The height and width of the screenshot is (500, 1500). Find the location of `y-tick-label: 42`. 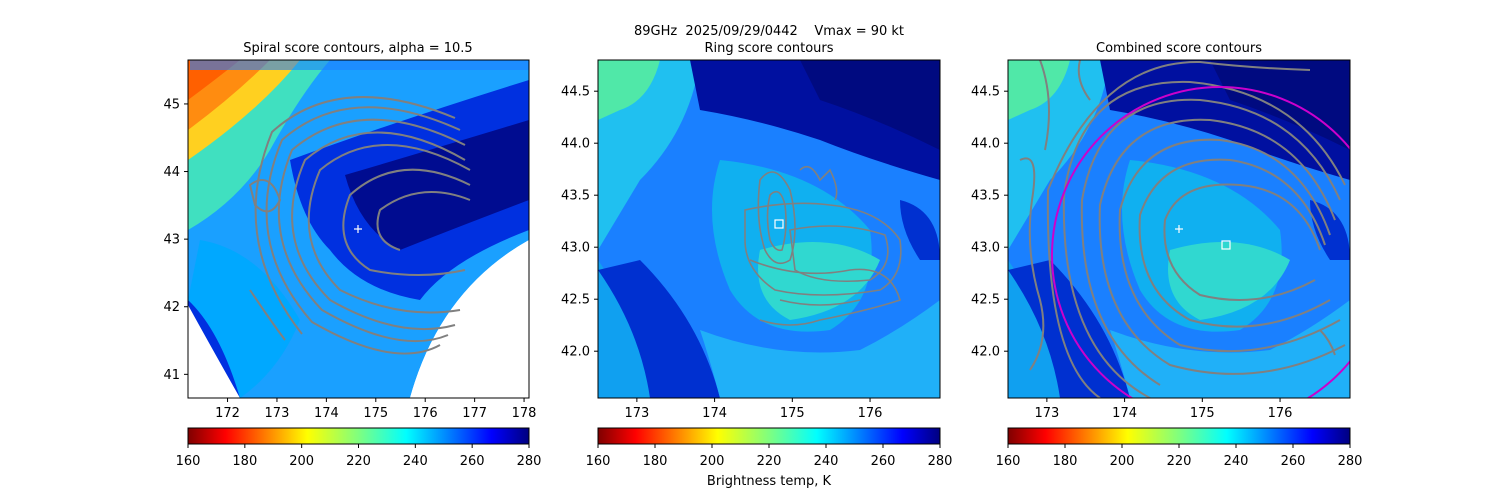

y-tick-label: 42 is located at coordinates (171, 307).